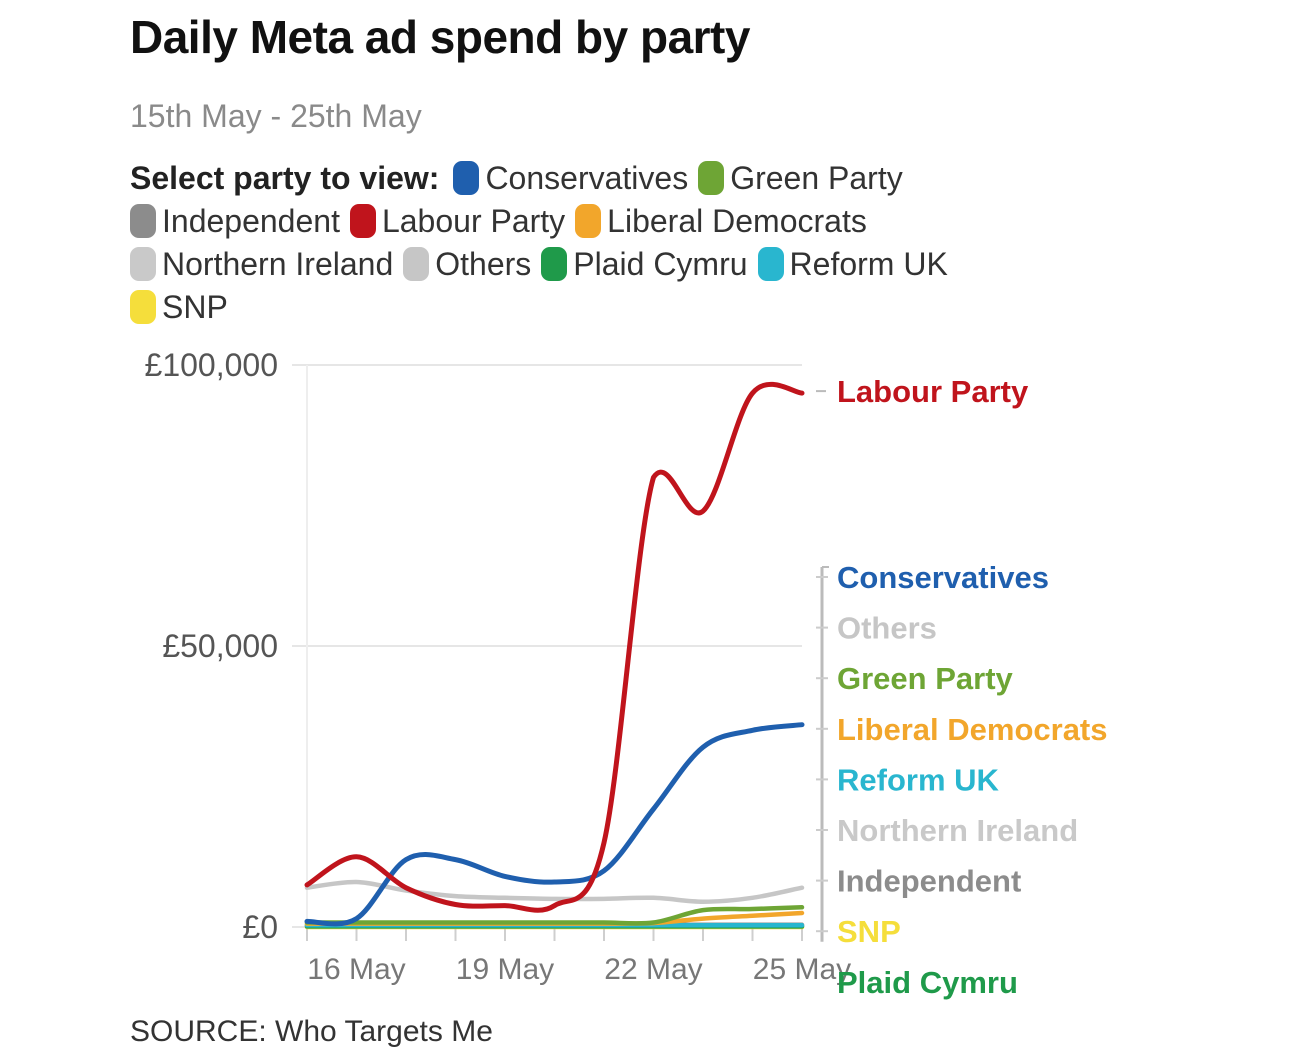 Image resolution: width=1292 pixels, height=1062 pixels. Describe the element at coordinates (440, 37) in the screenshot. I see `chart-title: Daily Meta ad spend by party` at that location.